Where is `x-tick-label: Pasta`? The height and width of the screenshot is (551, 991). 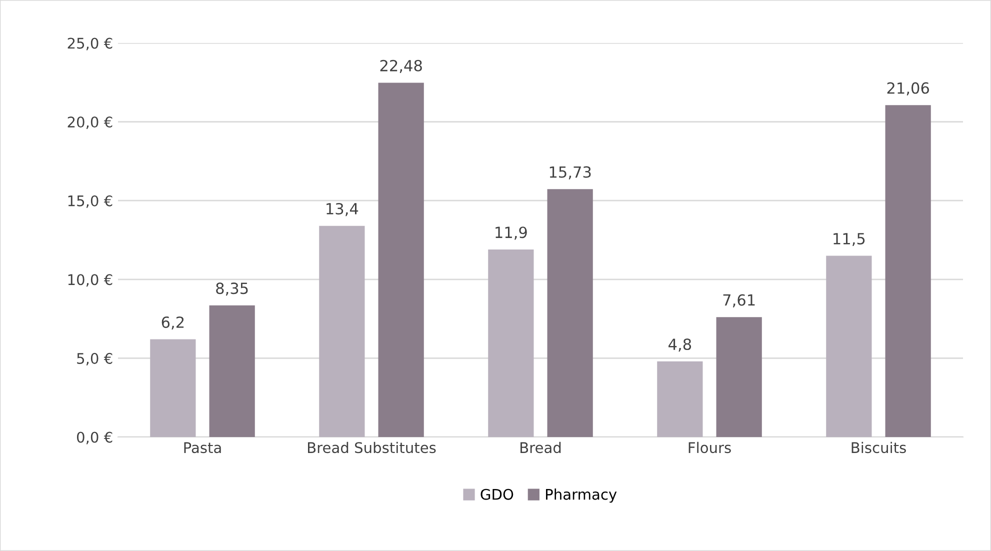 x-tick-label: Pasta is located at coordinates (202, 448).